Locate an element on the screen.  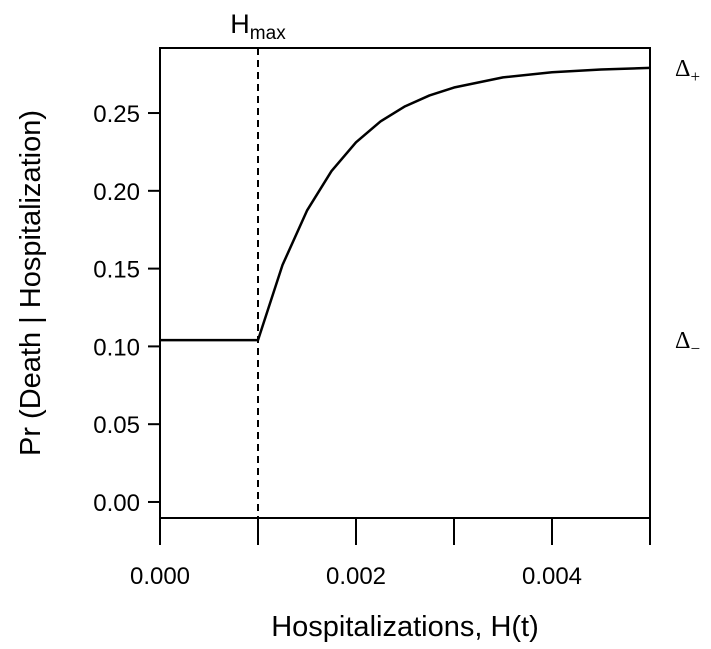
y-tick-label: 0.20 is located at coordinates (116, 192).